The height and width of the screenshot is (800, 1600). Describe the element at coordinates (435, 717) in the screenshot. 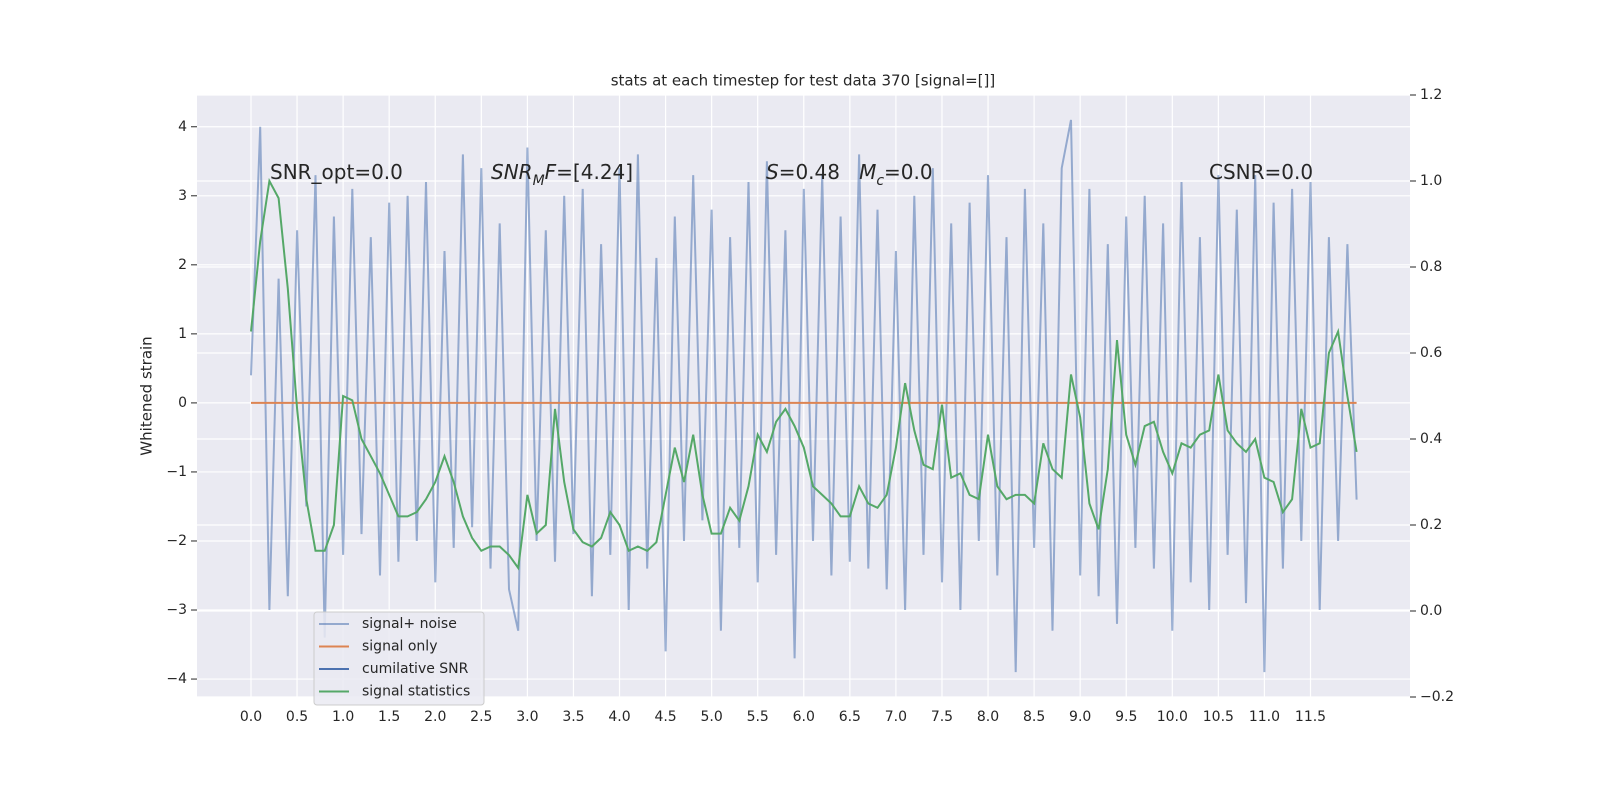

I see `x-tick-label: 2.0` at that location.